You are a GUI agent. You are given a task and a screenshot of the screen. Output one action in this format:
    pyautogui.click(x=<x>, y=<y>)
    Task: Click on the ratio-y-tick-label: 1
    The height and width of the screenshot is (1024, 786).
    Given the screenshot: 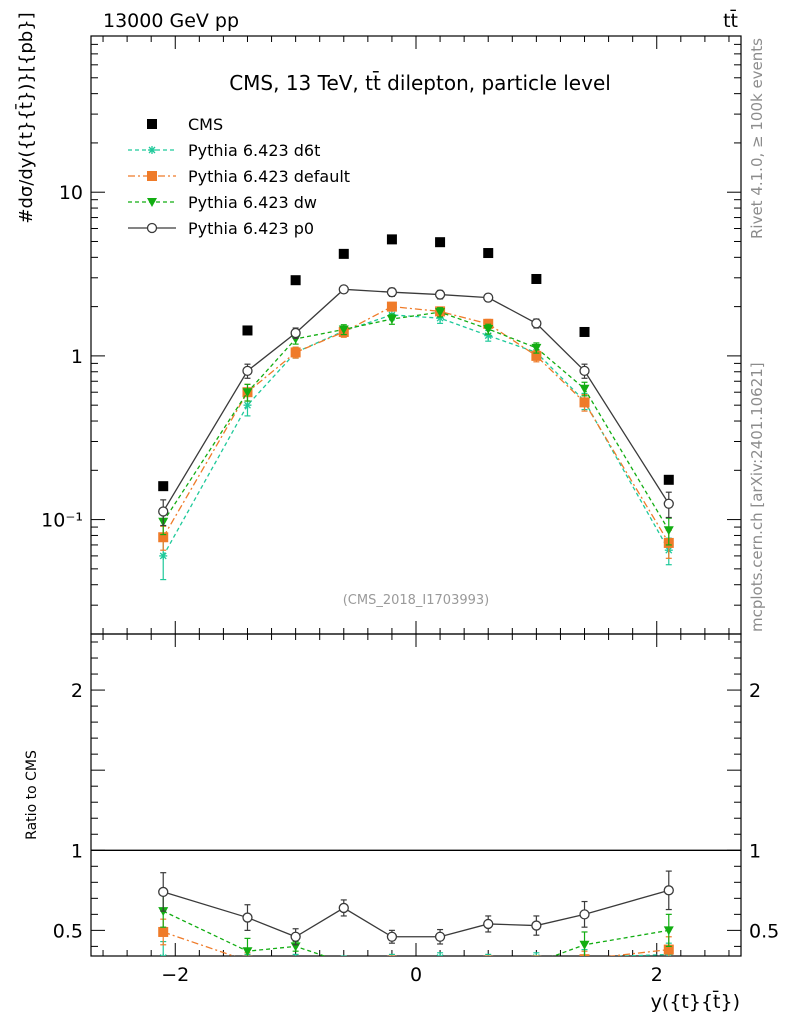 What is the action you would take?
    pyautogui.click(x=77, y=851)
    